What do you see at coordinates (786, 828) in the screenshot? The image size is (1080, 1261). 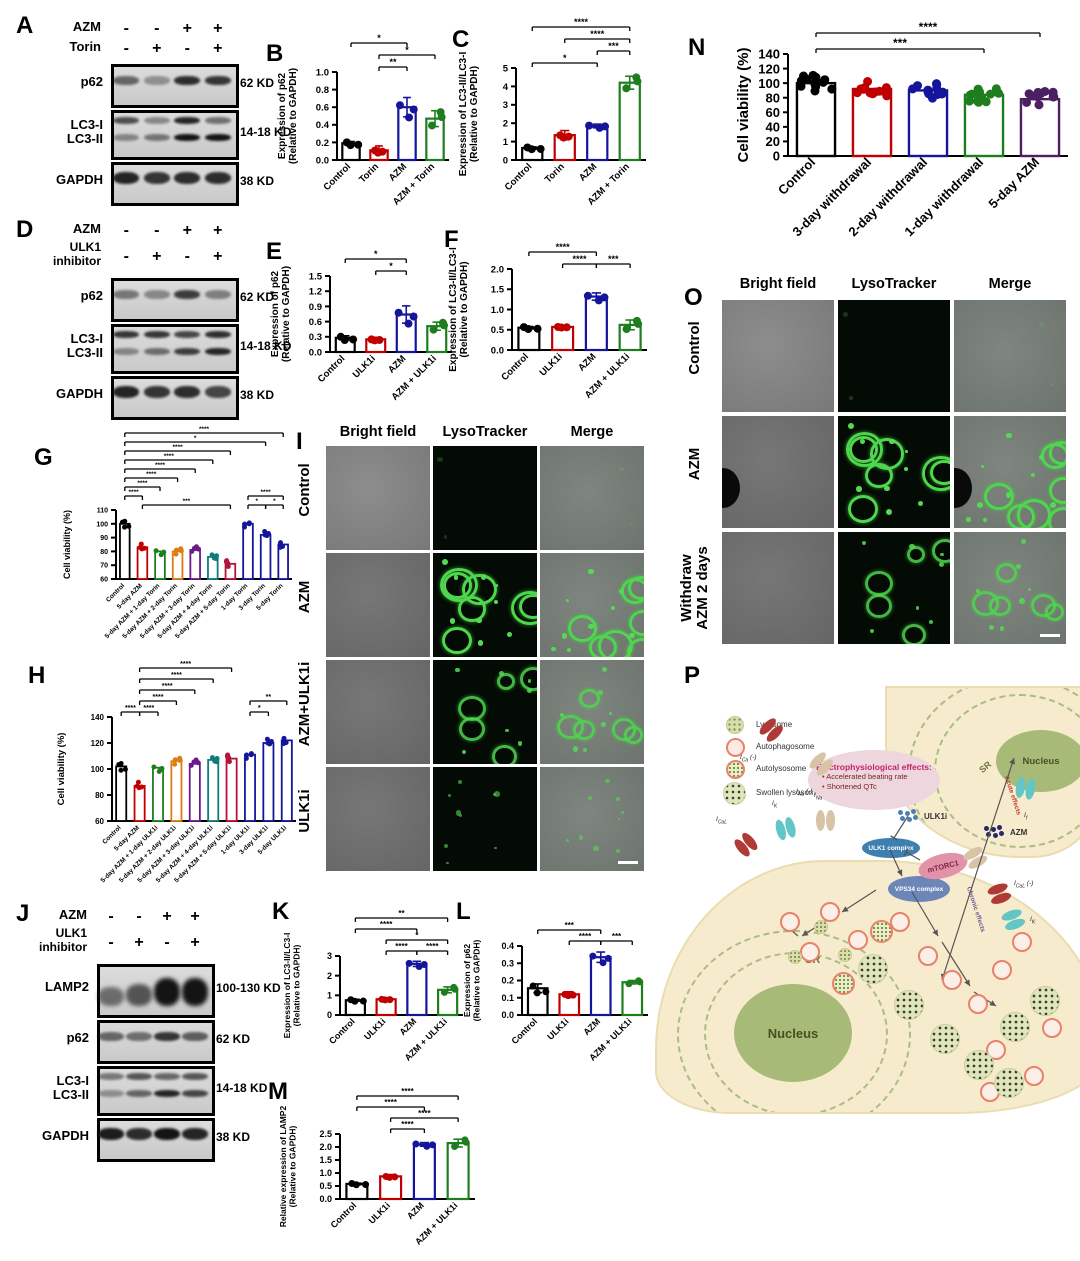 I see `ik-channel-icon` at bounding box center [786, 828].